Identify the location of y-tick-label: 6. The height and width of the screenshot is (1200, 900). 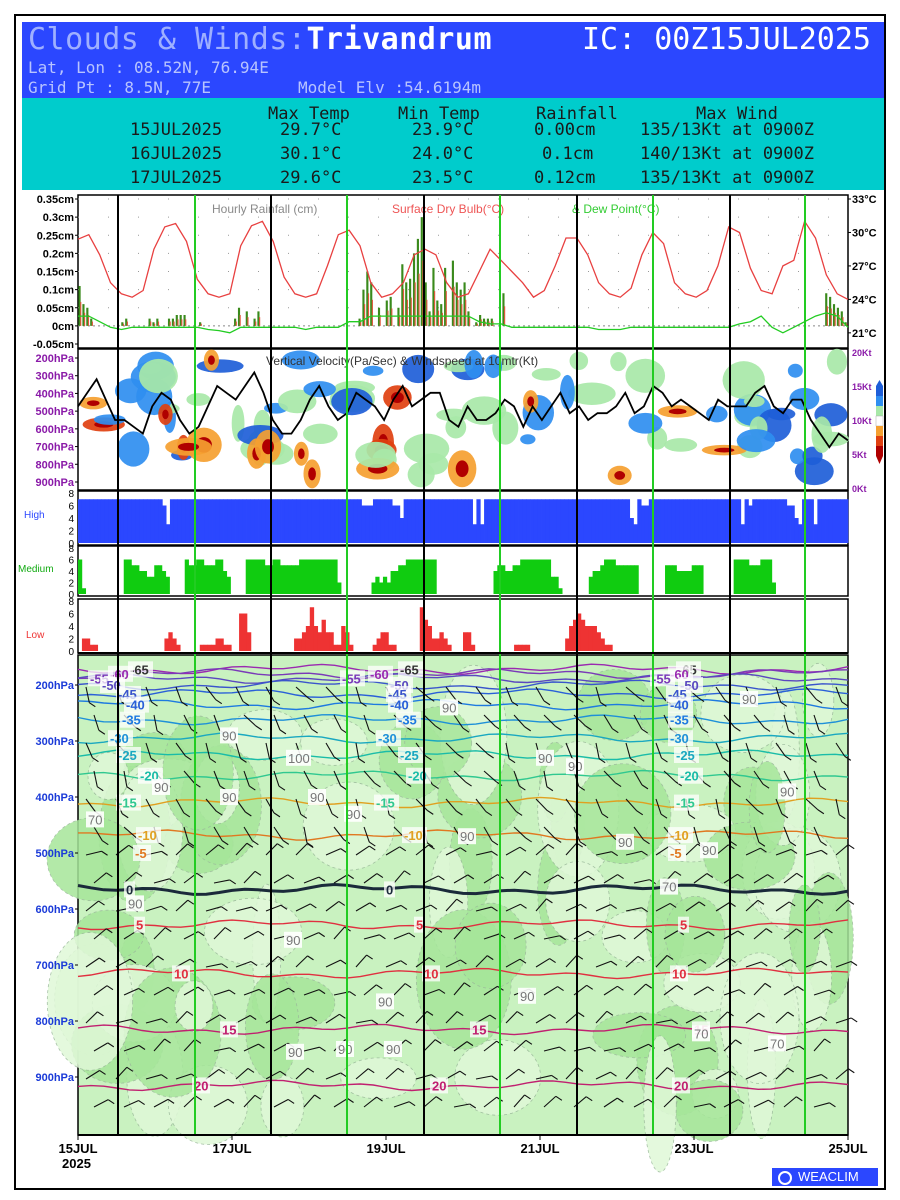
(71, 615).